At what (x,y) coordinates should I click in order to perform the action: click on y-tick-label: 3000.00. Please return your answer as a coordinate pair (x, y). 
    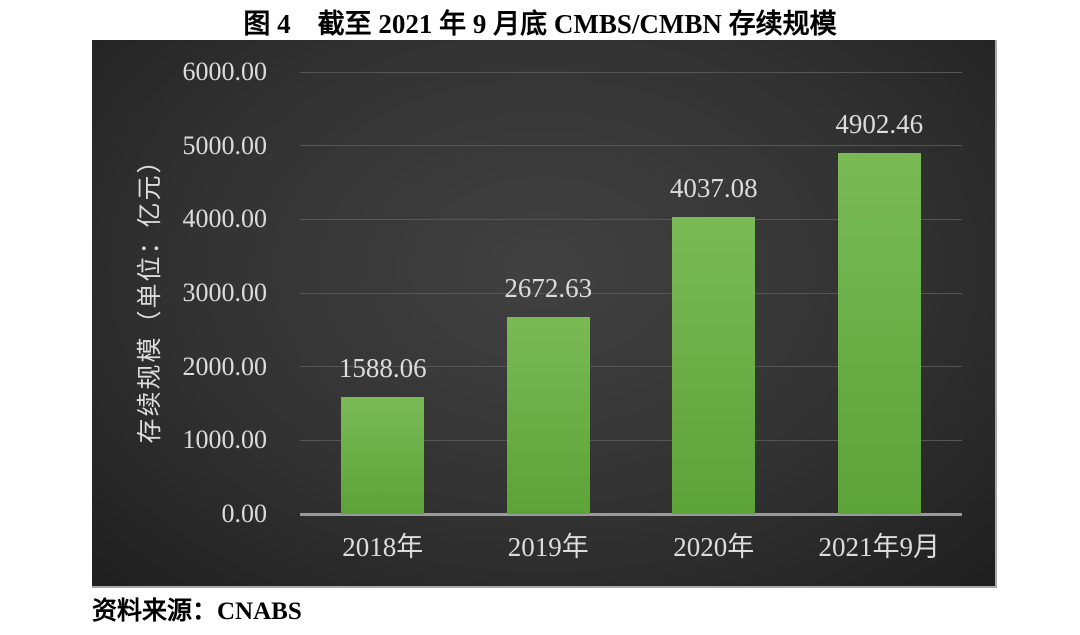
    Looking at the image, I should click on (225, 292).